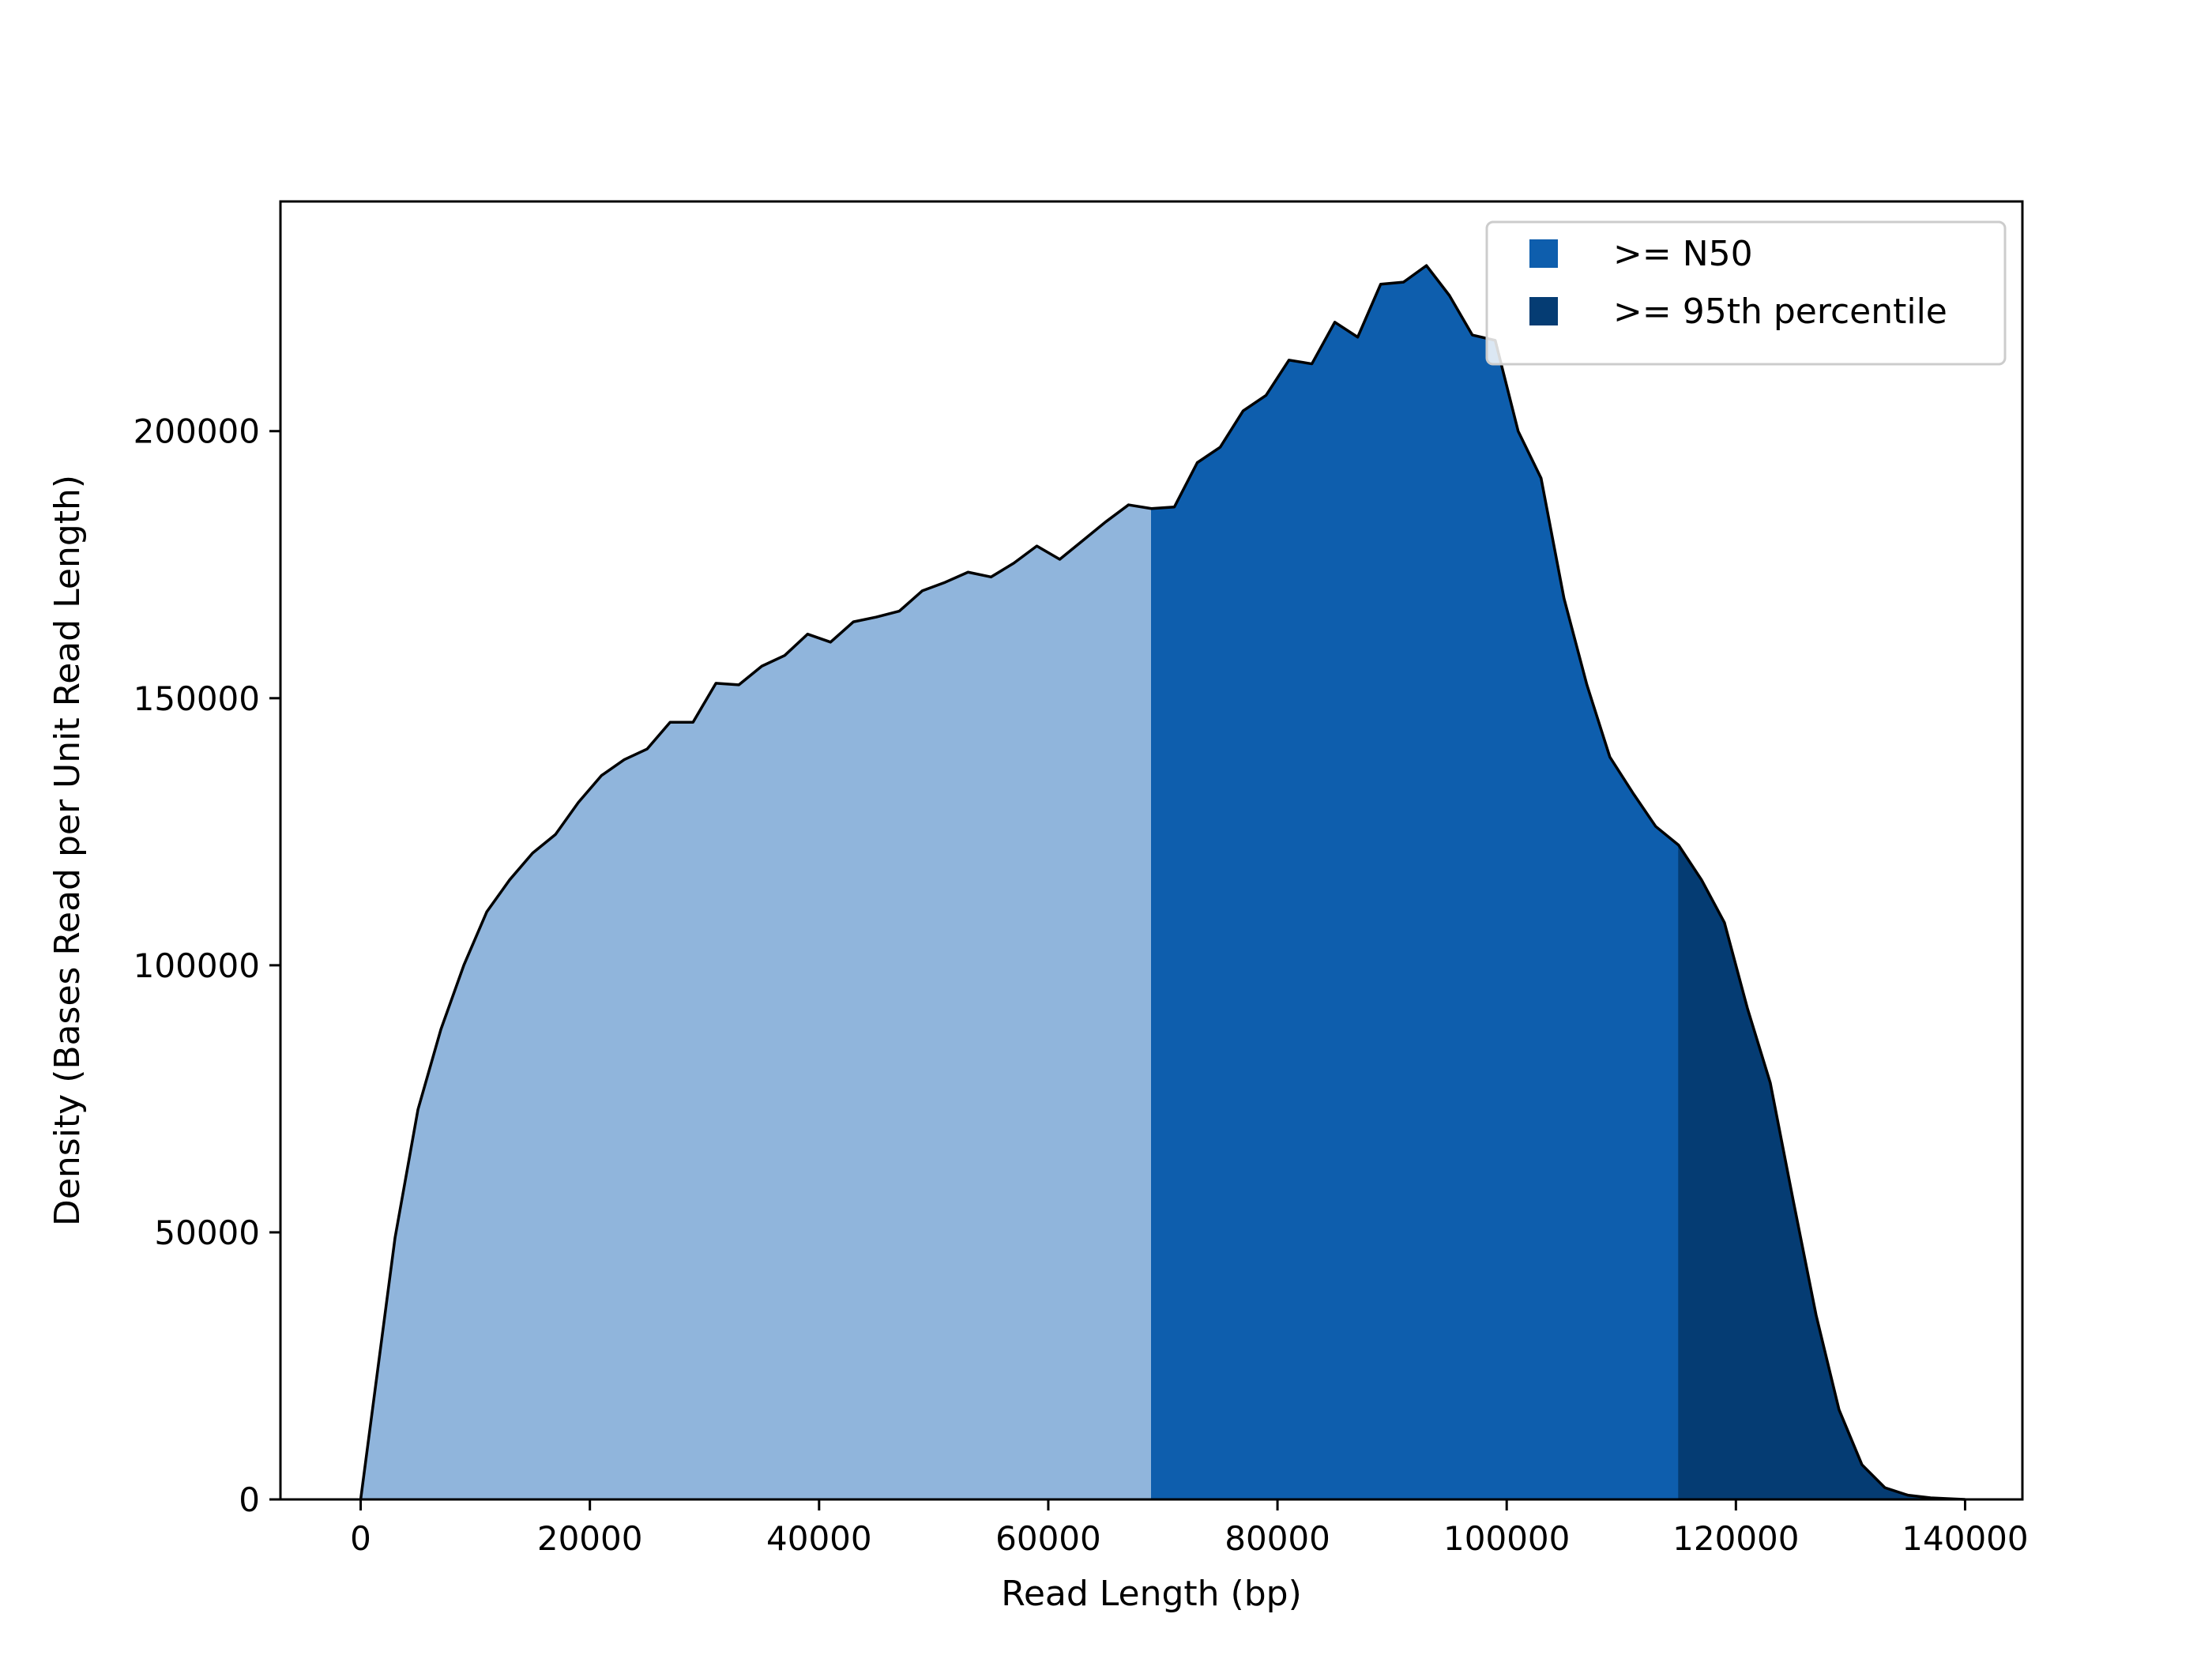  I want to click on x-tick-label: 0, so click(361, 1539).